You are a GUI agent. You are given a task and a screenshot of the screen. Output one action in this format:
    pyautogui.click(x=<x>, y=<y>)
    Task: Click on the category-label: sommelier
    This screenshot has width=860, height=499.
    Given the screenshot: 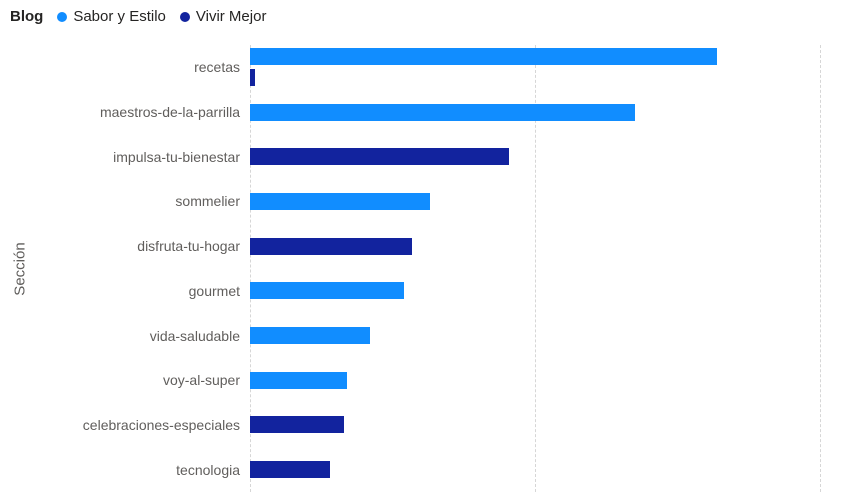 What is the action you would take?
    pyautogui.click(x=207, y=201)
    